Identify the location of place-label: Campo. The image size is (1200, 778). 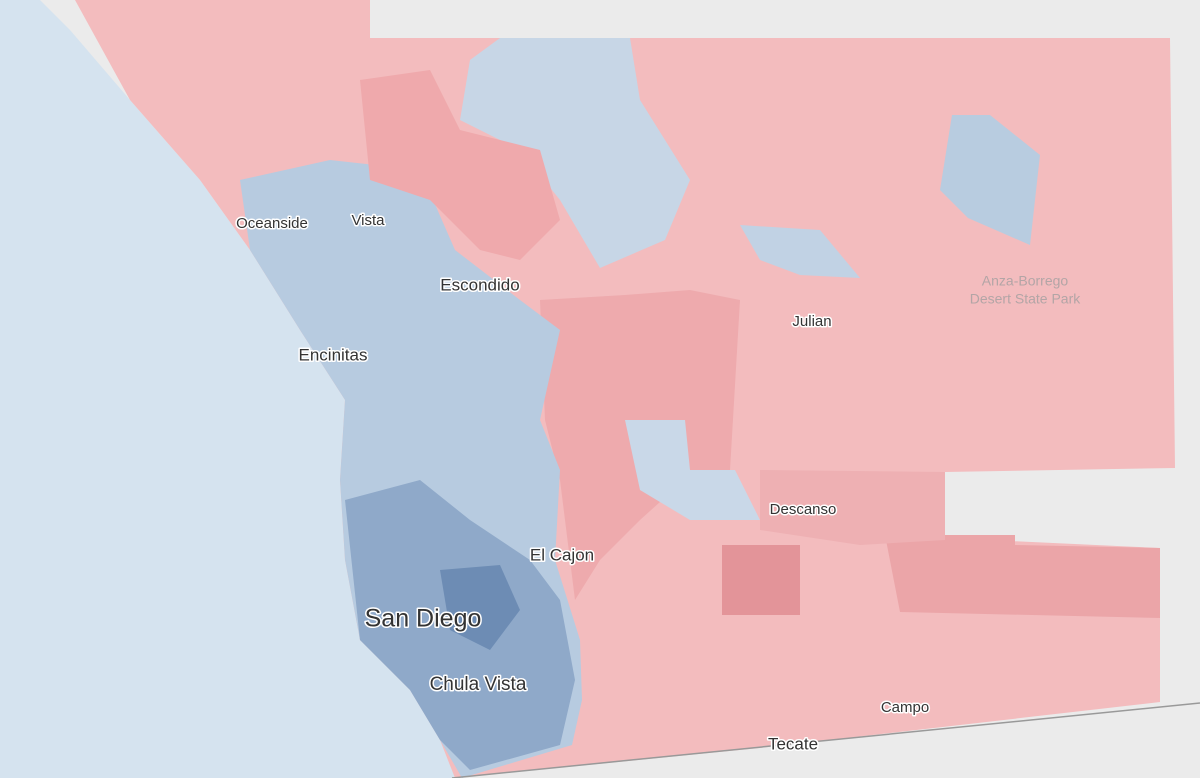
(905, 707).